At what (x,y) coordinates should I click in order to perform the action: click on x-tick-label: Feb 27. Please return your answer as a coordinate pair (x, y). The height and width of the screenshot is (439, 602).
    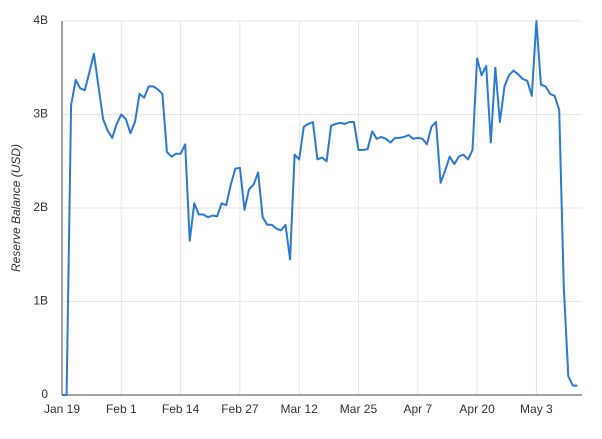
    Looking at the image, I should click on (240, 409).